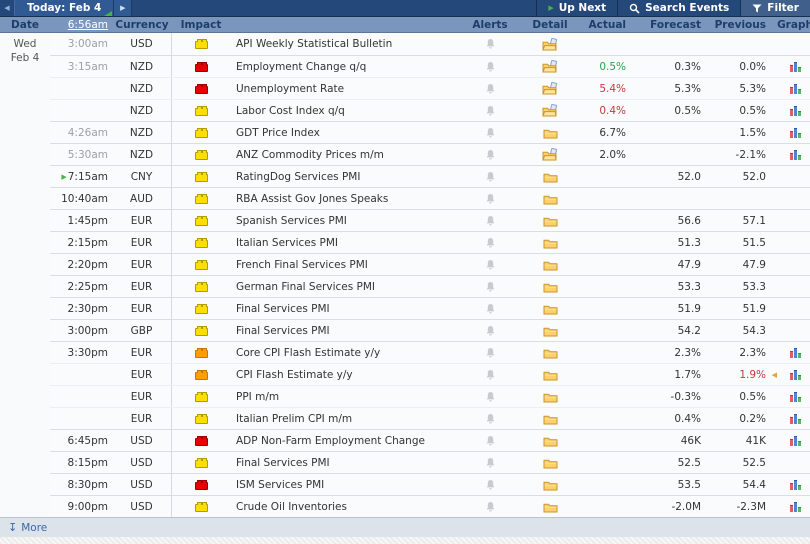  I want to click on event-currency: AUD, so click(142, 198).